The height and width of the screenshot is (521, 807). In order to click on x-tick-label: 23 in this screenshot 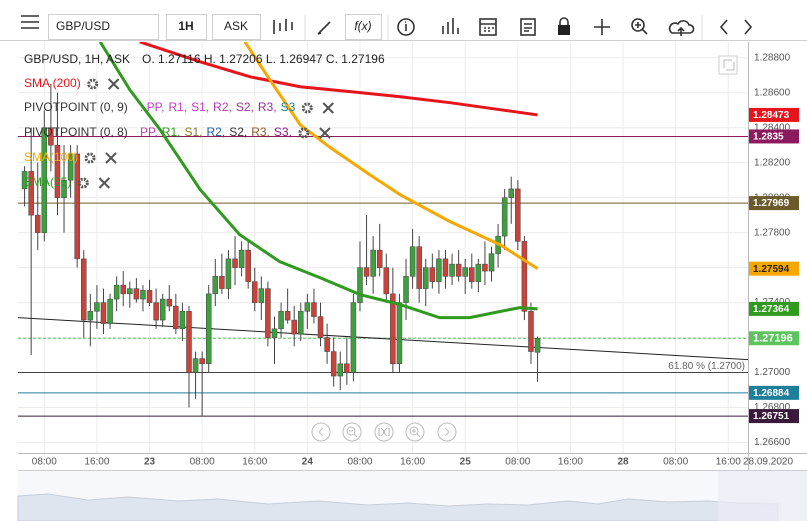, I will do `click(150, 462)`.